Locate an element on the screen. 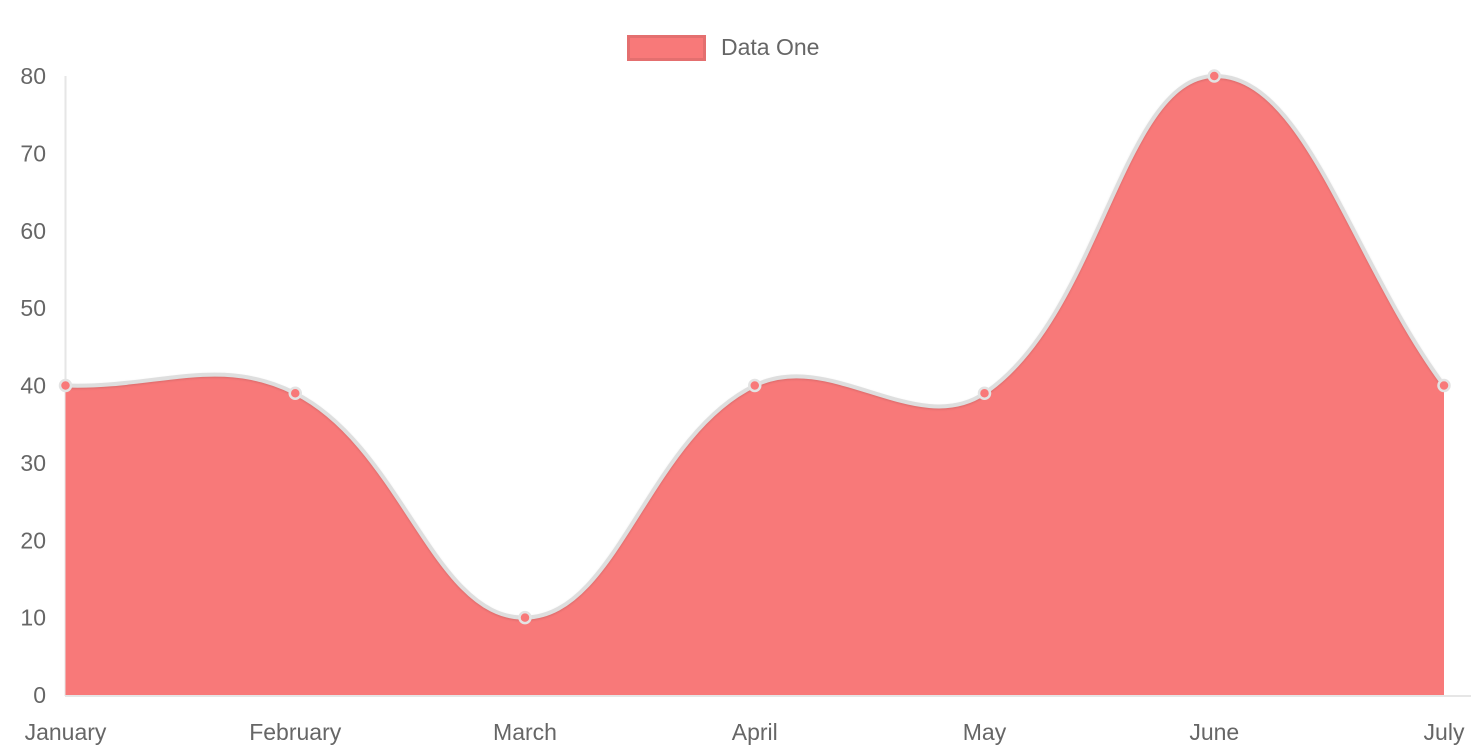 Image resolution: width=1484 pixels, height=756 pixels. x-tick-label: July is located at coordinates (1444, 732).